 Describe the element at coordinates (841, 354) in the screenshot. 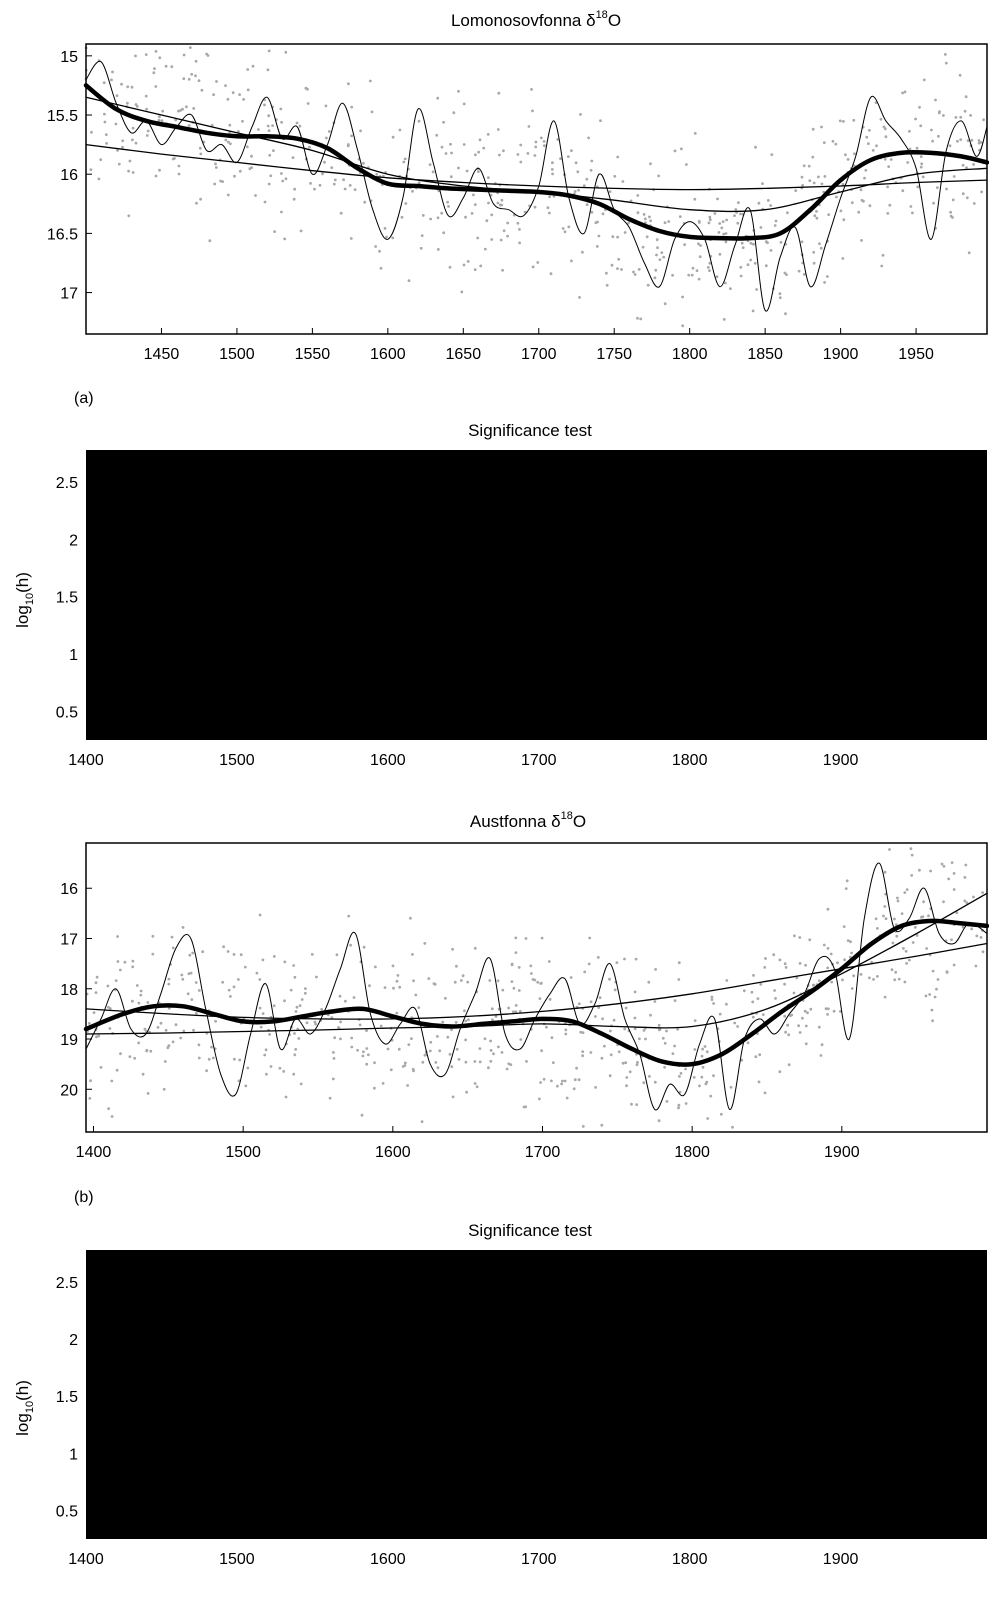

I see `lomonosovfonna-x-tick-label: 1900` at that location.